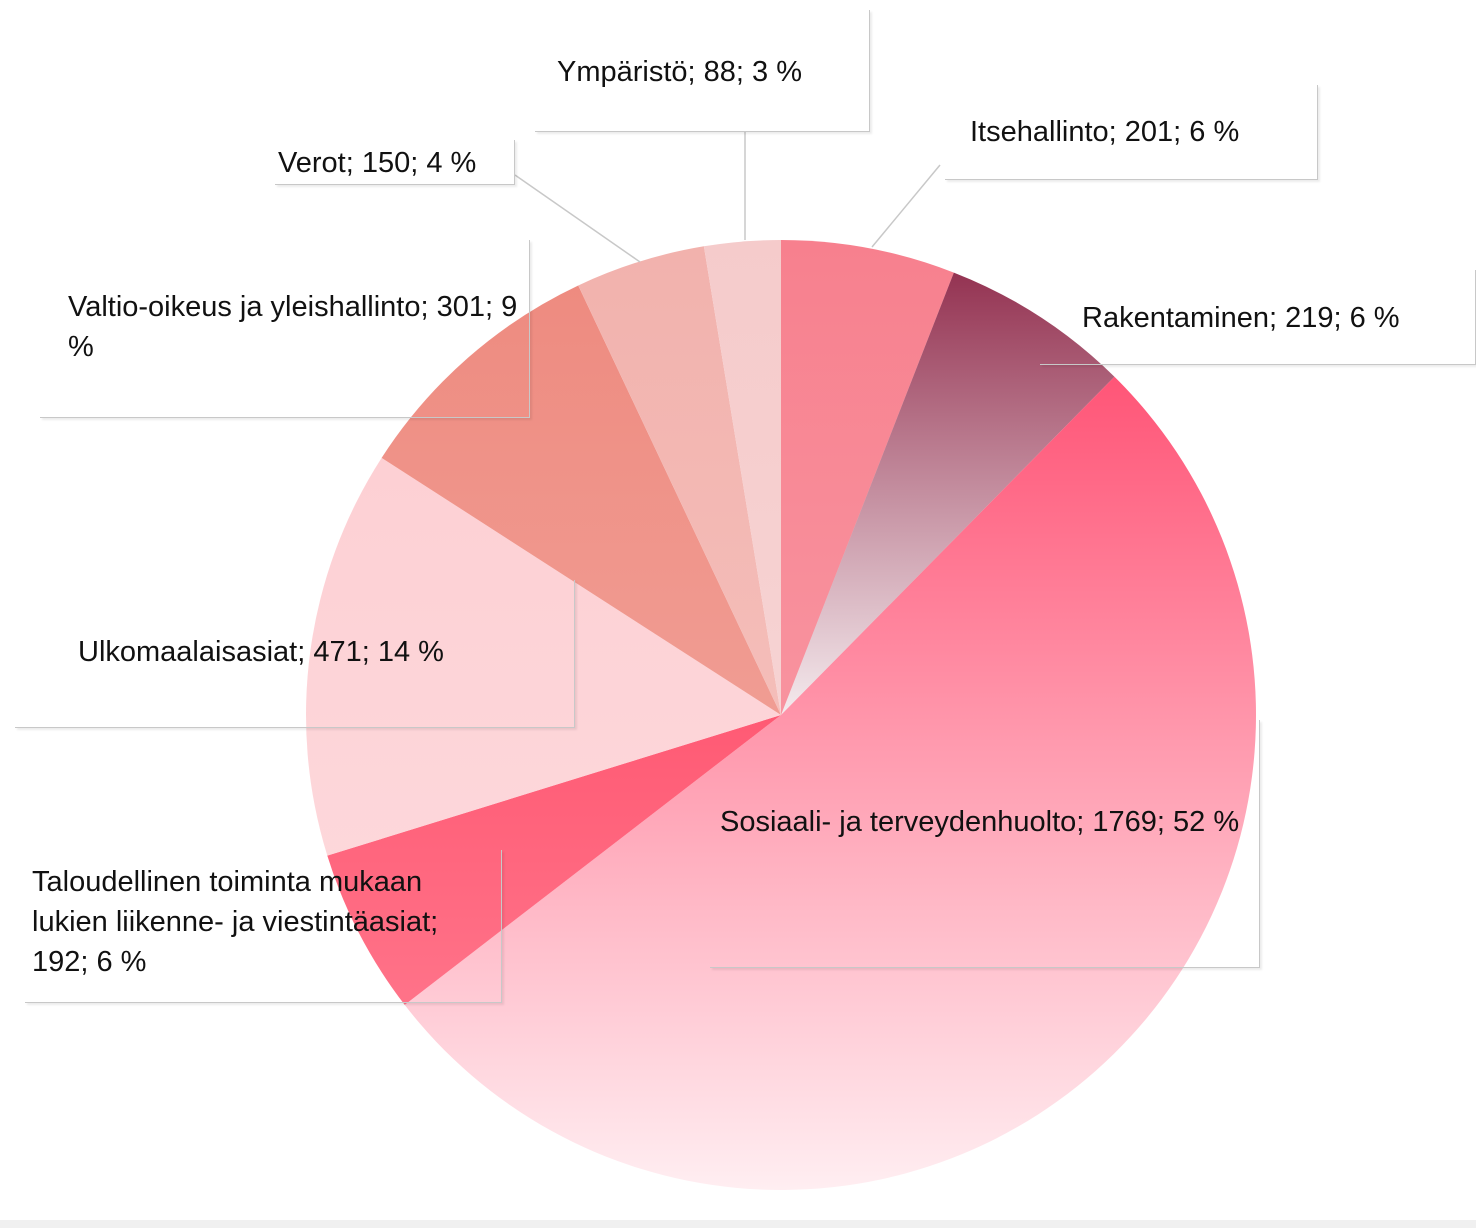 The image size is (1476, 1228). Describe the element at coordinates (1241, 318) in the screenshot. I see `data-label: Rakentaminen; 219; 6 %` at that location.